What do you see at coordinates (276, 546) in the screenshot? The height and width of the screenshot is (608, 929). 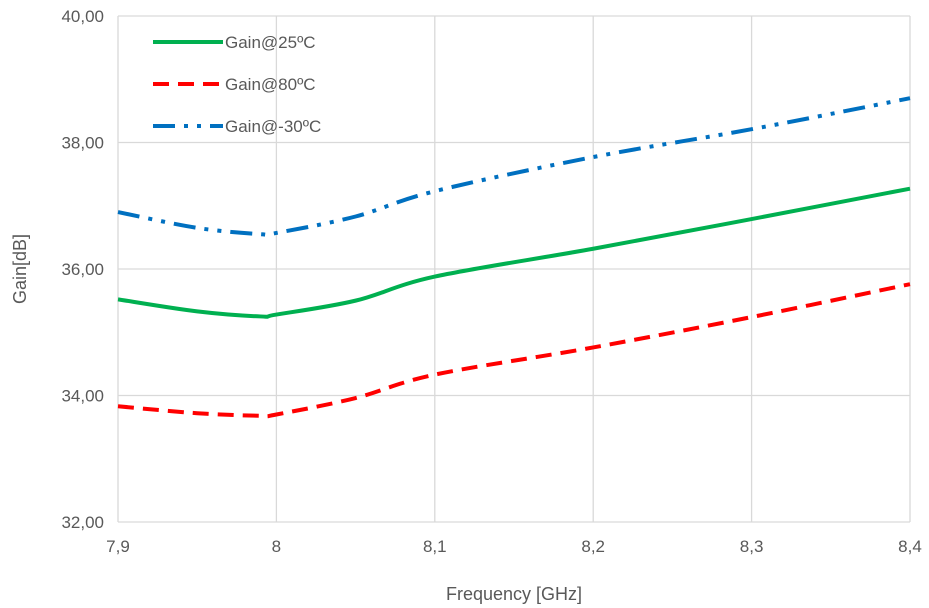 I see `x-tick-label: 8` at bounding box center [276, 546].